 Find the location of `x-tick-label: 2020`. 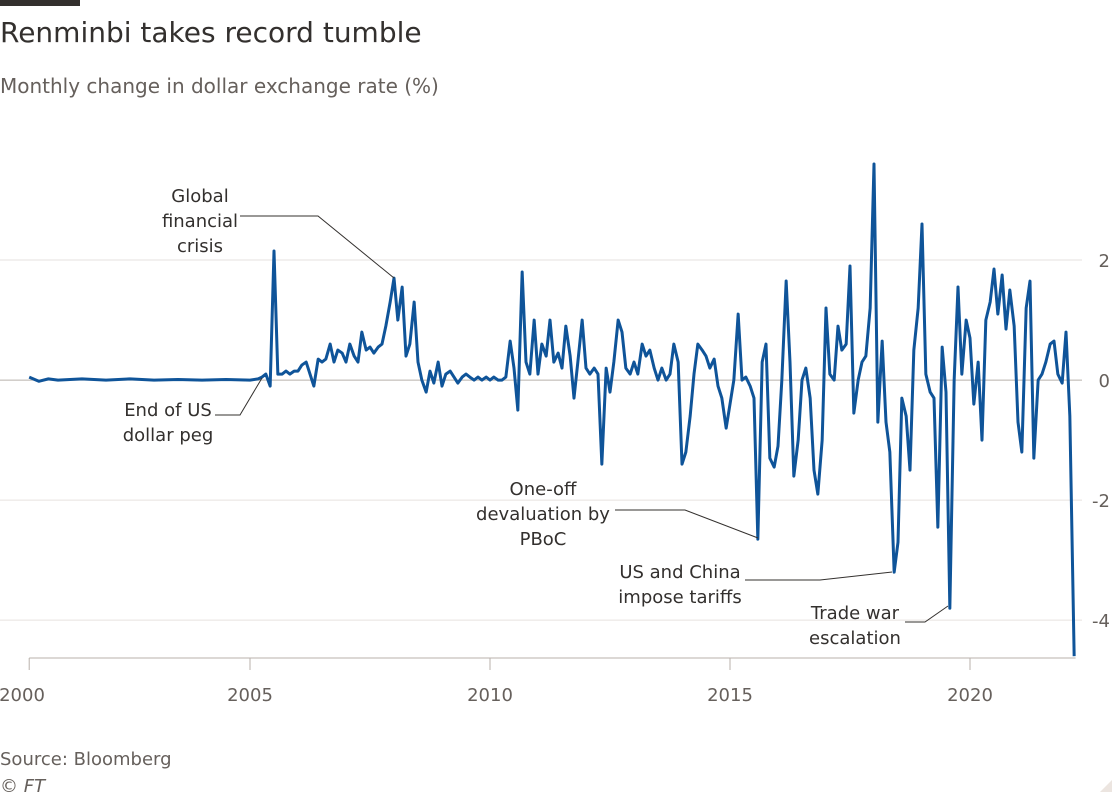

x-tick-label: 2020 is located at coordinates (970, 695).